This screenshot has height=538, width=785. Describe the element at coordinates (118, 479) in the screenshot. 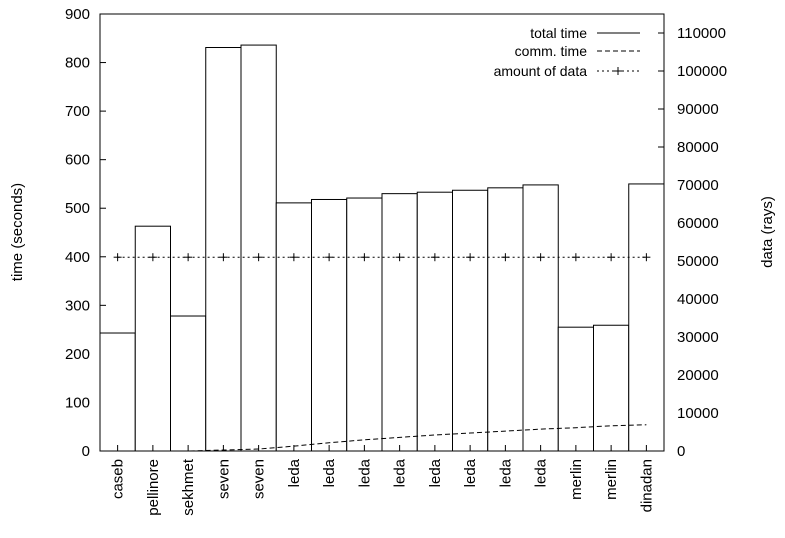

I see `x-tick-label: caseb` at that location.